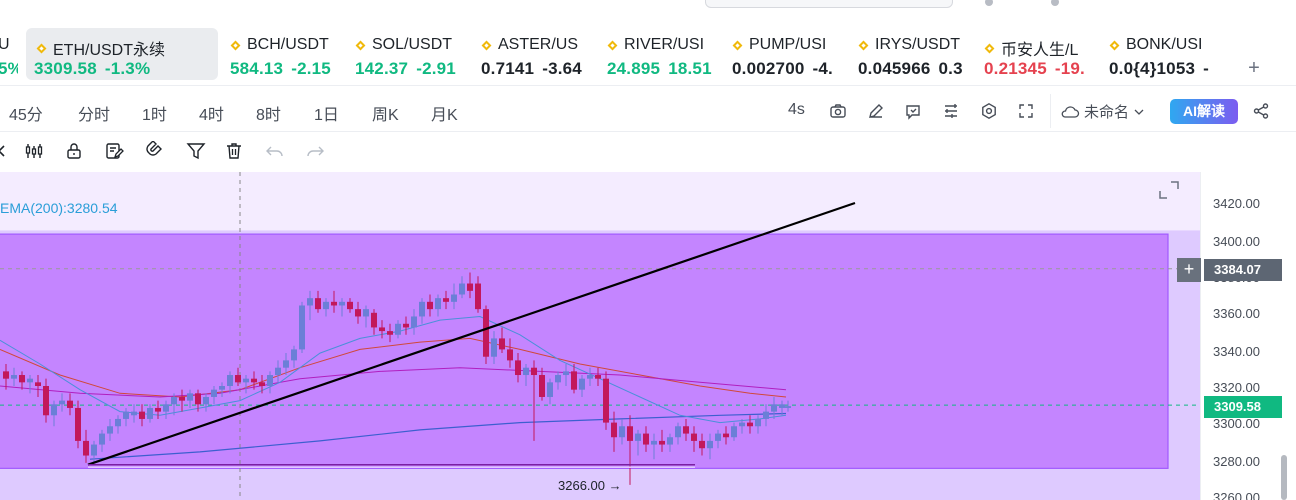 This screenshot has height=500, width=1296. Describe the element at coordinates (1152, 68) in the screenshot. I see `ticker-price: 0.0{4}1053` at that location.